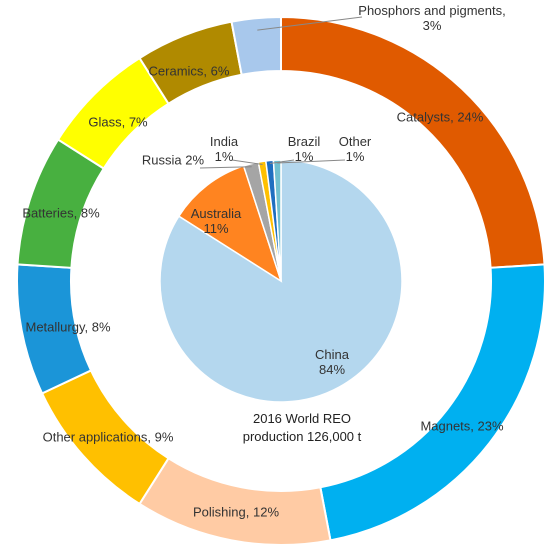 Image resolution: width=550 pixels, height=550 pixels. Describe the element at coordinates (440, 117) in the screenshot. I see `donut-label-catalysts: Catalysts, 24%` at that location.